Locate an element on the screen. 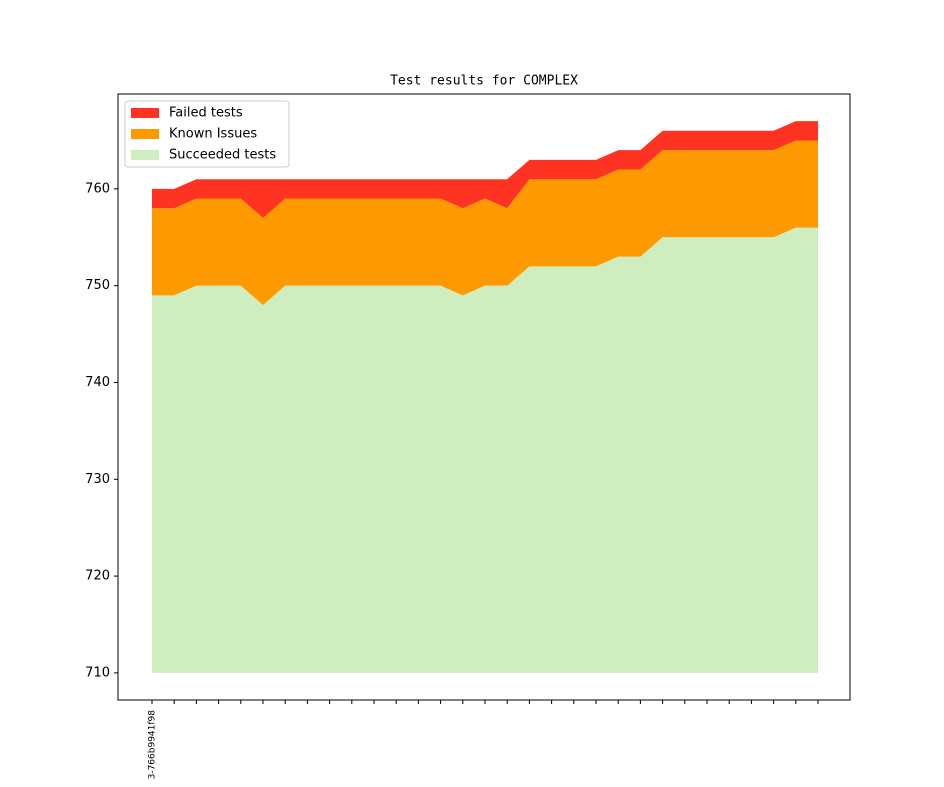 This screenshot has height=787, width=944. y-tick-label: 750 is located at coordinates (97, 285).